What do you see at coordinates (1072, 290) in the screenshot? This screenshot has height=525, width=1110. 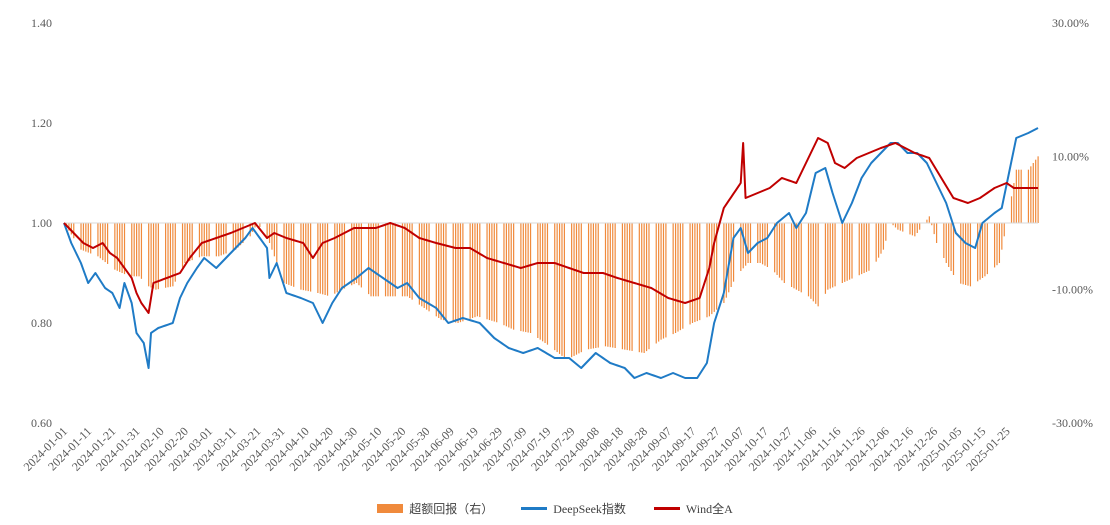 I see `right-y-tick-label: -10.00%` at bounding box center [1072, 290].